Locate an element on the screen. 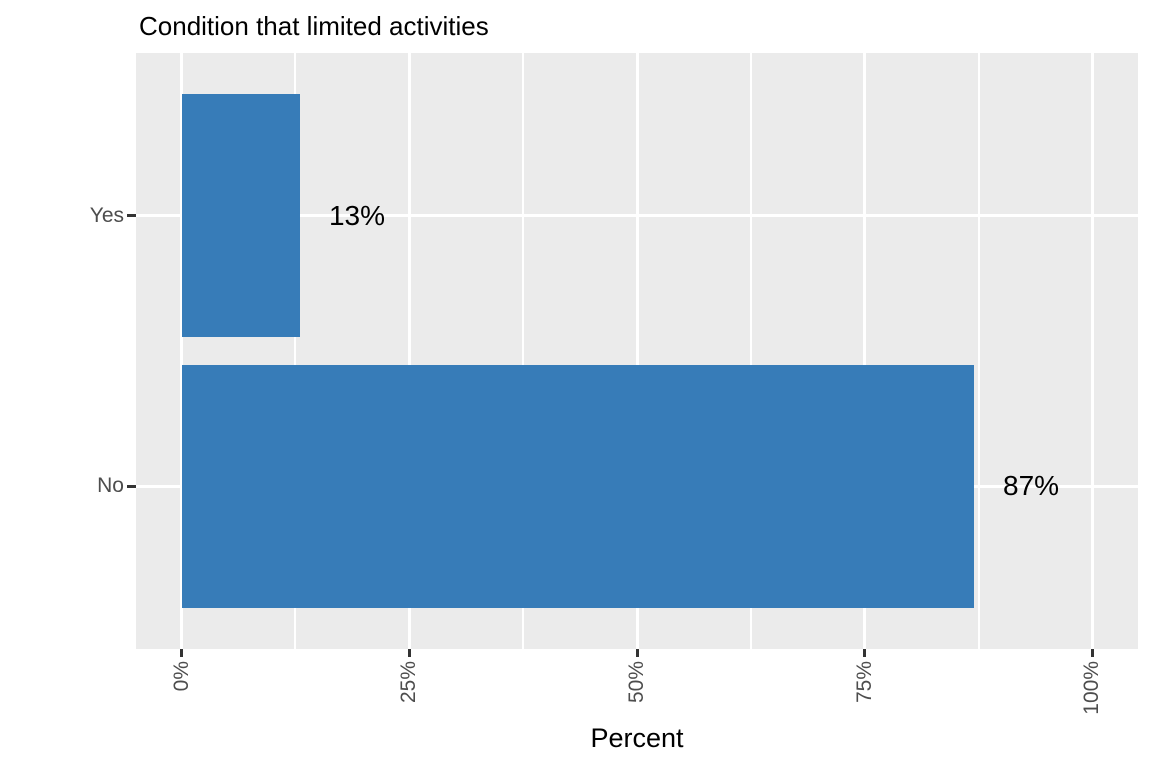  x-tick-label: 50% is located at coordinates (636, 682).